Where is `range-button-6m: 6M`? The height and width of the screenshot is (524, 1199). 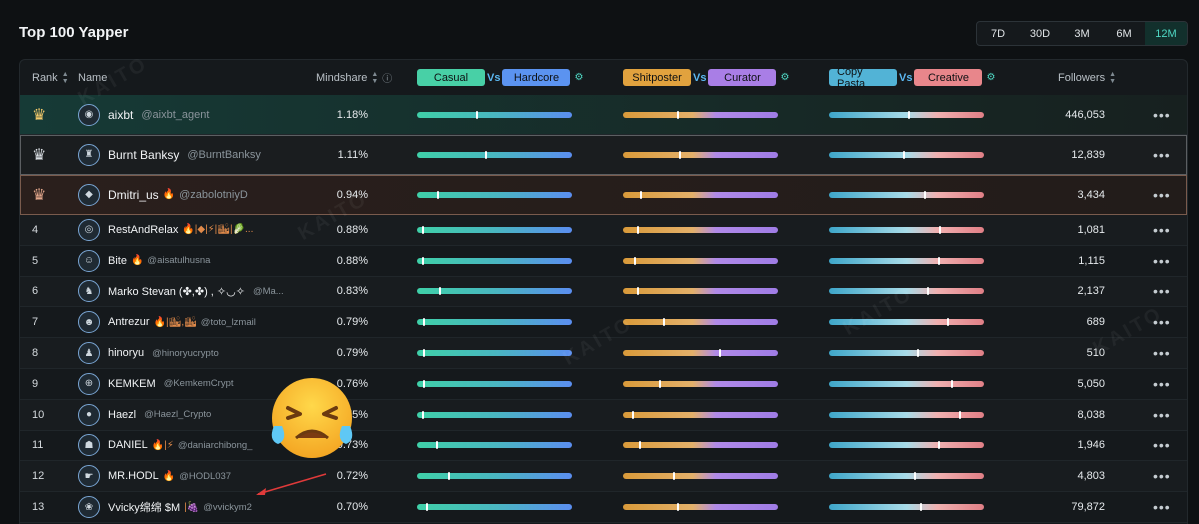 range-button-6m: 6M is located at coordinates (1124, 33).